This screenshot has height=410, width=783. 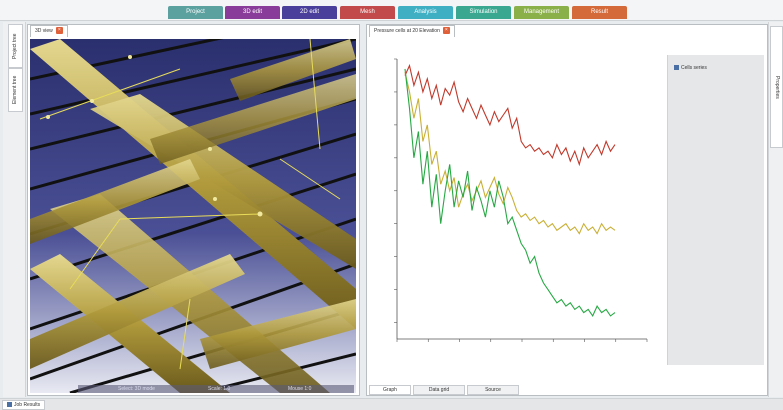 I want to click on legend-entry: Cells series, so click(x=690, y=68).